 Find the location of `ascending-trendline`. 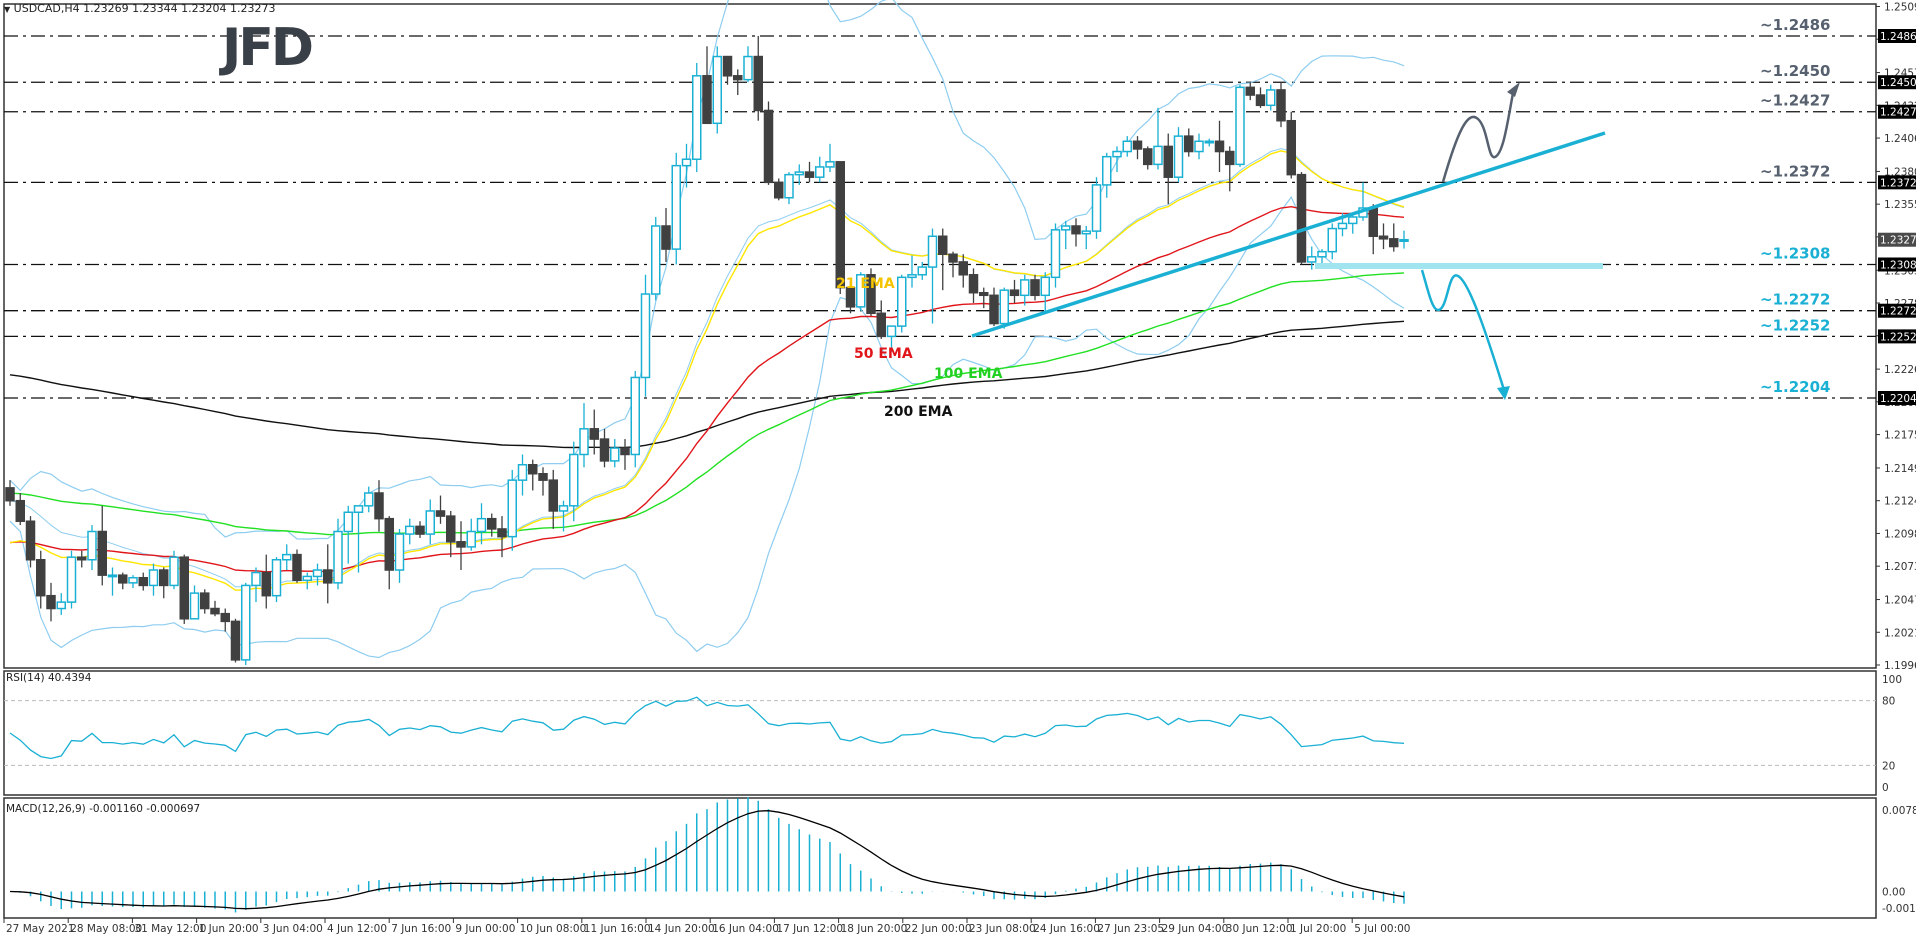

ascending-trendline is located at coordinates (1288, 234).